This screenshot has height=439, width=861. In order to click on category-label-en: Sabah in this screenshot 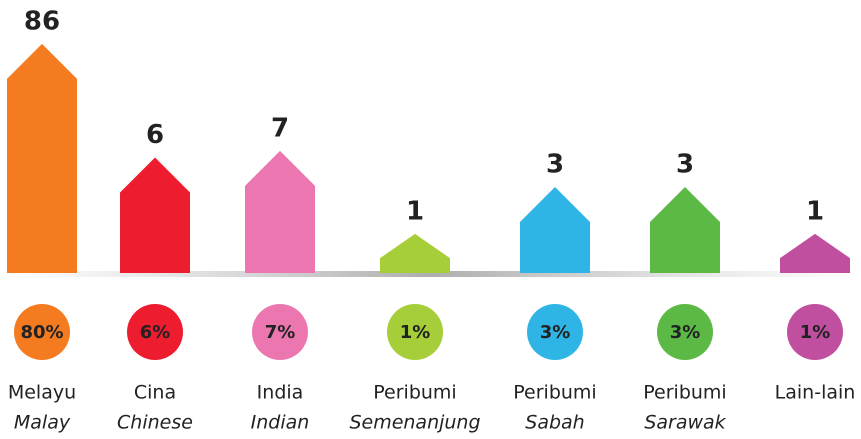, I will do `click(554, 423)`.